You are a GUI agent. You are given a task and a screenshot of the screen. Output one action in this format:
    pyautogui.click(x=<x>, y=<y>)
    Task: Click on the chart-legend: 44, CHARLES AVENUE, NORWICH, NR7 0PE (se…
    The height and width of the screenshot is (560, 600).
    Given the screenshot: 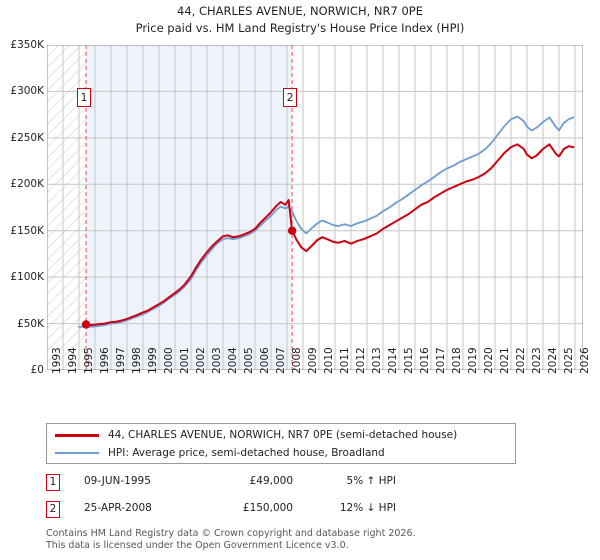 What is the action you would take?
    pyautogui.click(x=281, y=443)
    